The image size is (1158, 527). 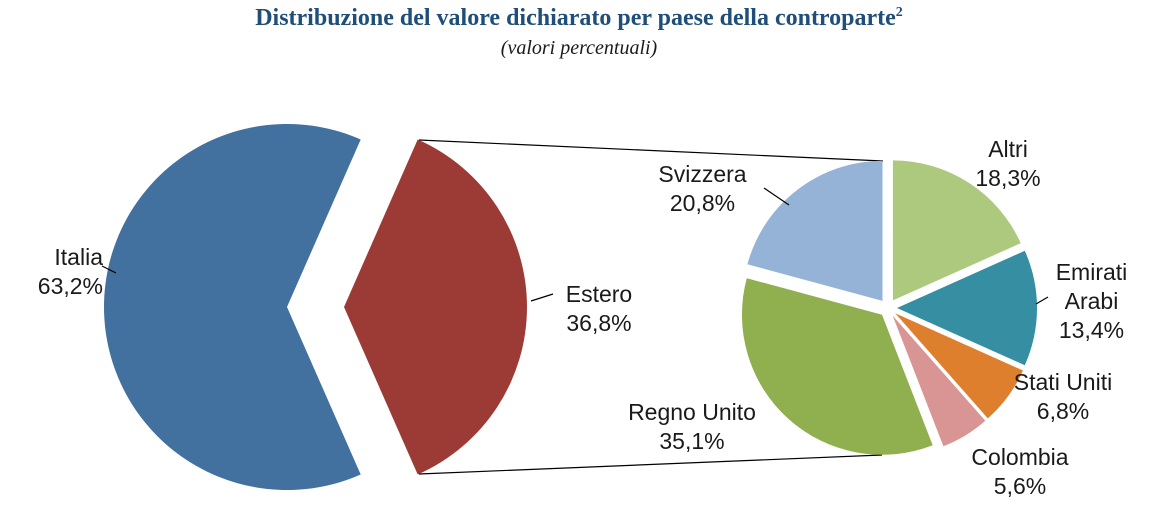 What do you see at coordinates (702, 174) in the screenshot?
I see `label-svizzera-name: Svizzera` at bounding box center [702, 174].